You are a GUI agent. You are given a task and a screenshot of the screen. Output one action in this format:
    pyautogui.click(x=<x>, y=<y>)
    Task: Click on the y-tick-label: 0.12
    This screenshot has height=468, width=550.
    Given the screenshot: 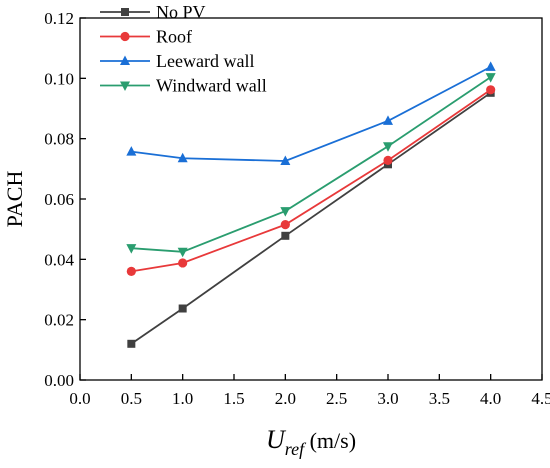 What is the action you would take?
    pyautogui.click(x=59, y=18)
    